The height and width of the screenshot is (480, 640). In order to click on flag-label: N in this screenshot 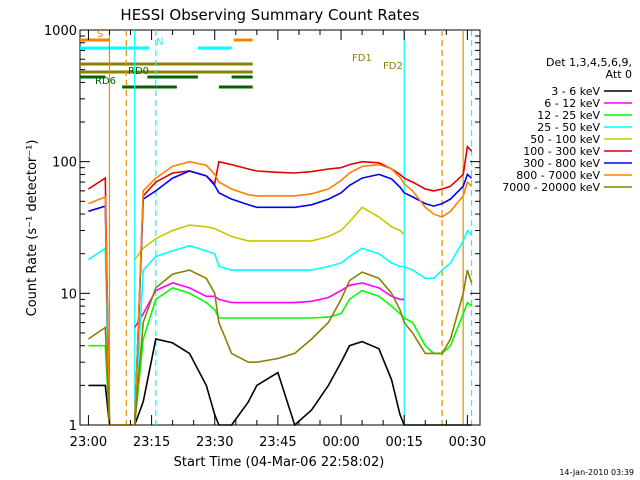, I will do `click(159, 42)`.